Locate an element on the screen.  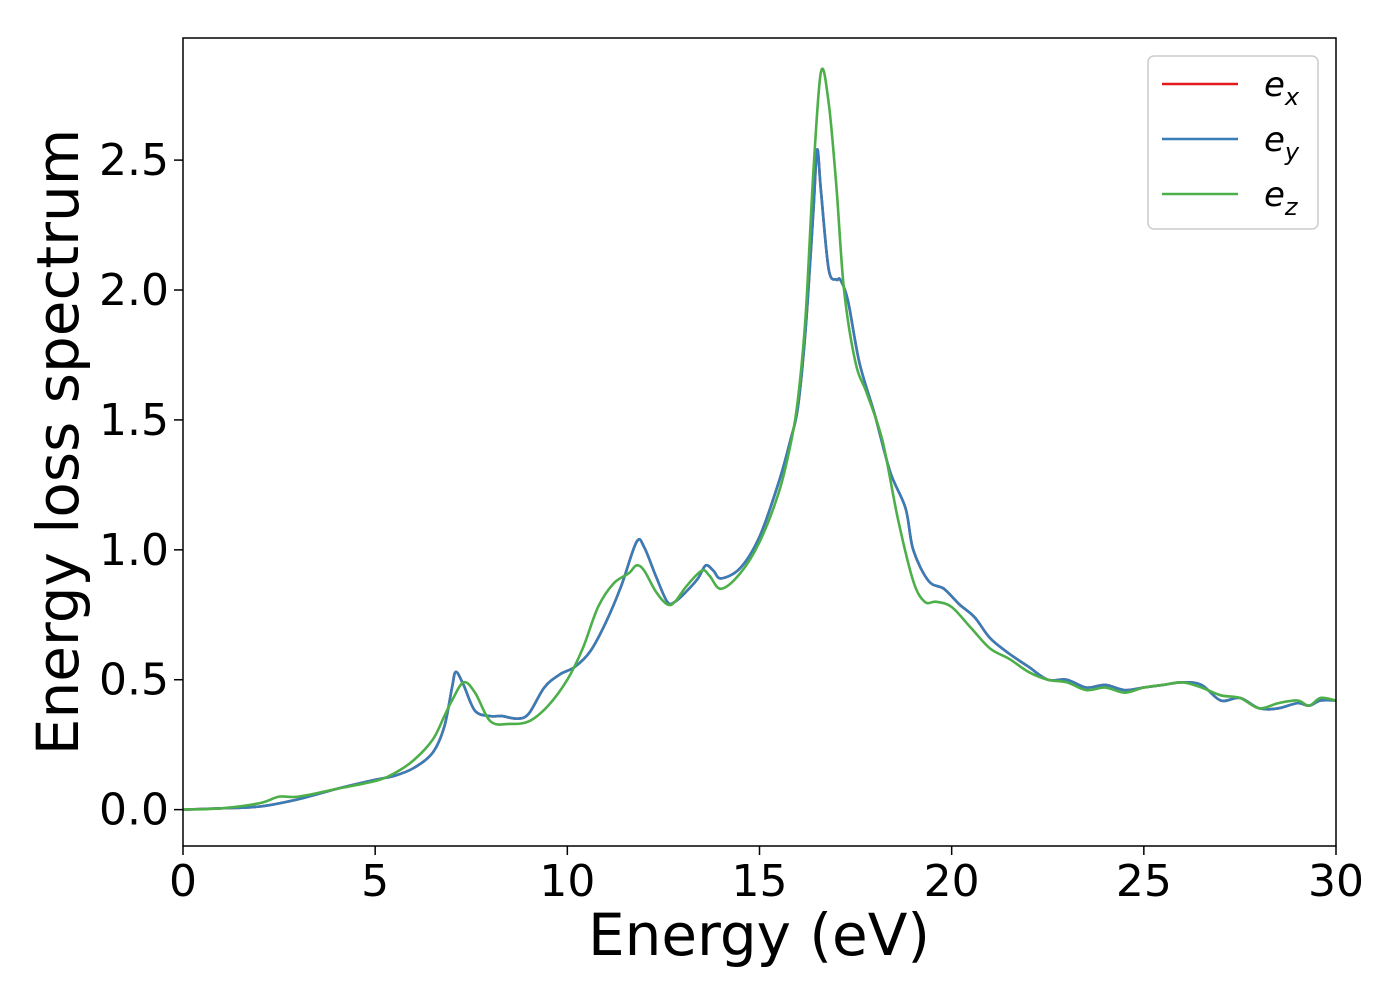
legend-box is located at coordinates (1233, 142).